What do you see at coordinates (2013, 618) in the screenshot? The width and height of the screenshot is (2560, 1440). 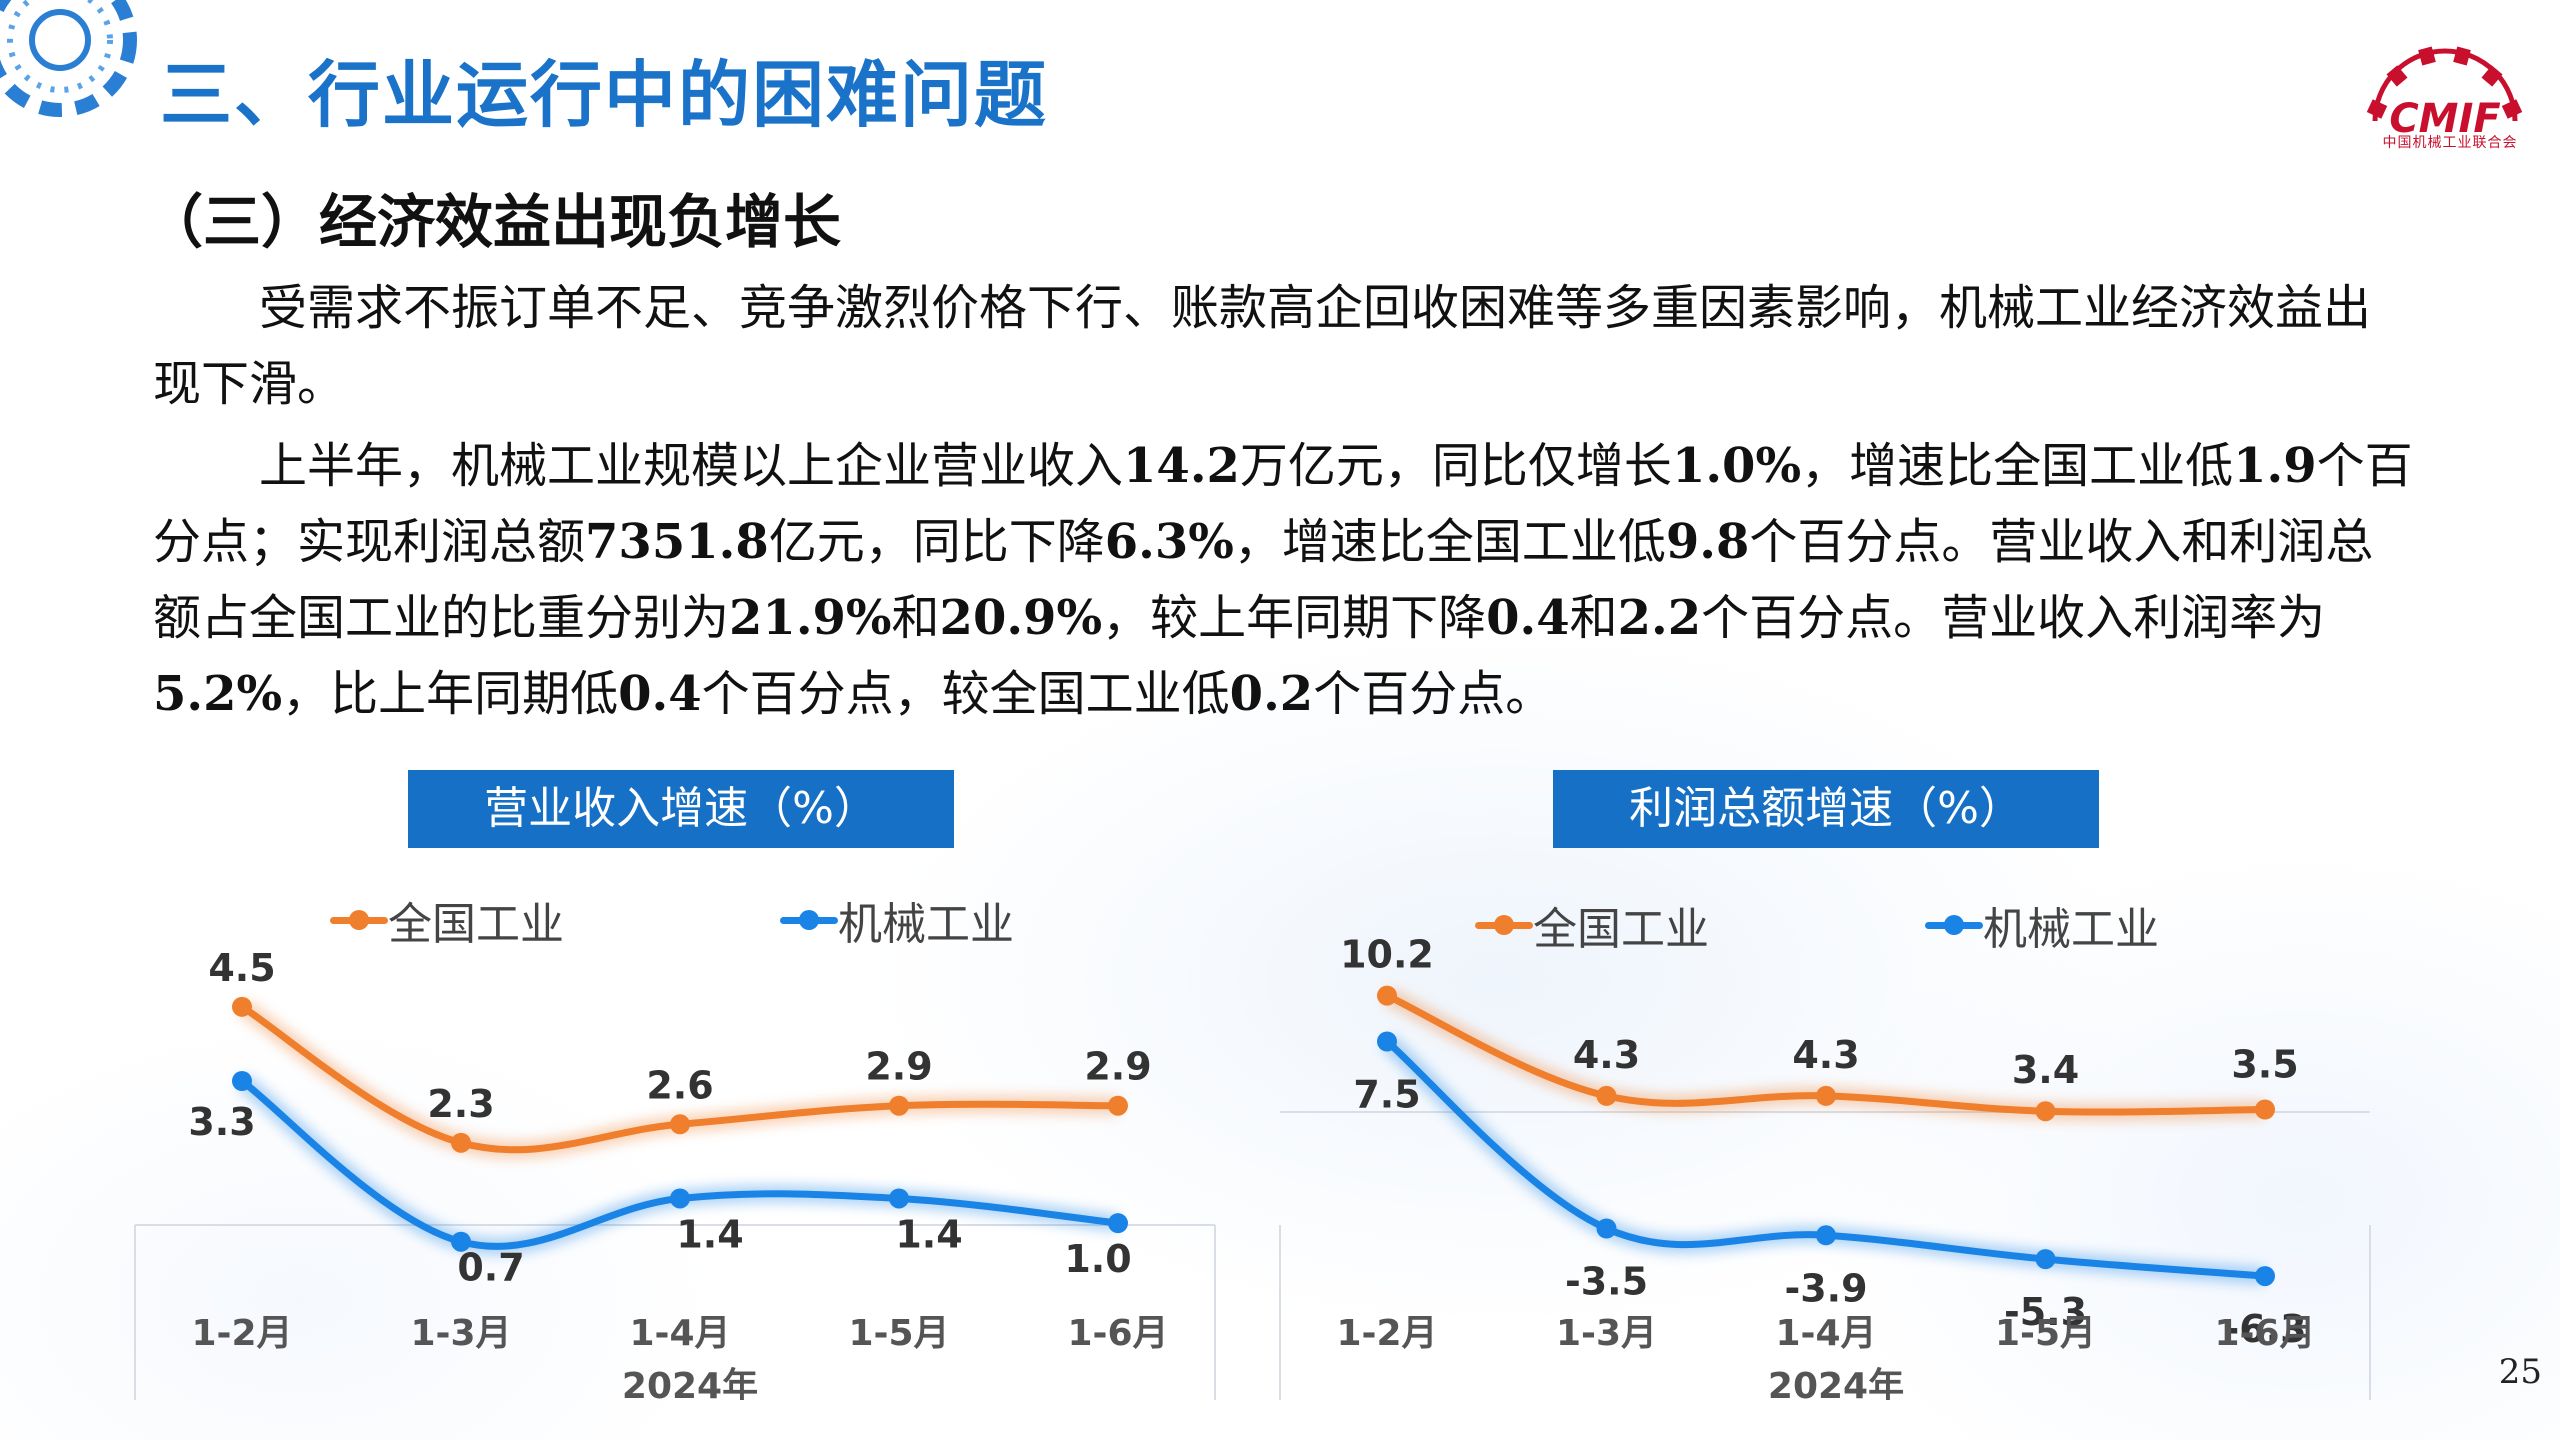 I see `paragraph-text: 个百分点。营业收入利润率为` at bounding box center [2013, 618].